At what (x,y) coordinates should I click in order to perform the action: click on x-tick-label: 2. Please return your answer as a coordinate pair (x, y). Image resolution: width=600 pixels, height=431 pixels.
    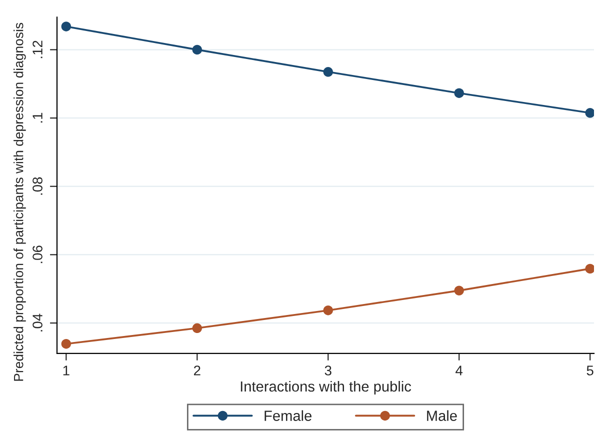
    Looking at the image, I should click on (197, 371).